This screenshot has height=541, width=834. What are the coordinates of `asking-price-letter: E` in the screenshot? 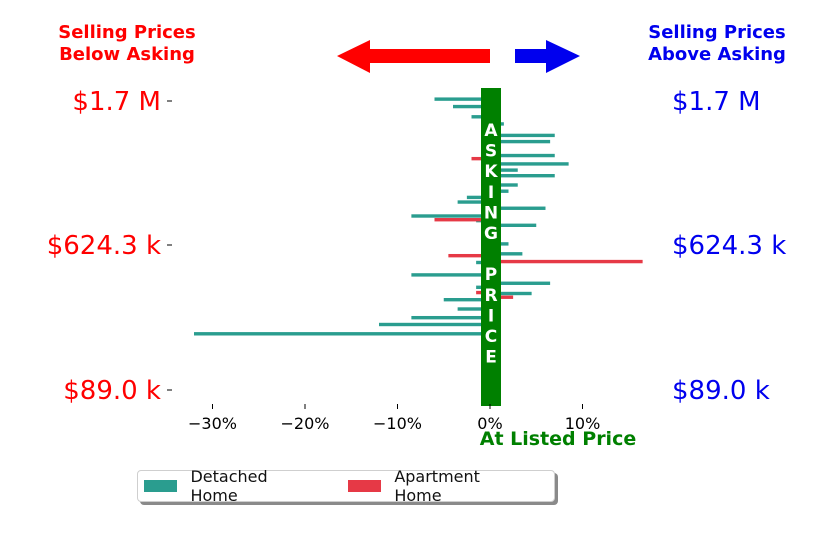 It's located at (491, 358).